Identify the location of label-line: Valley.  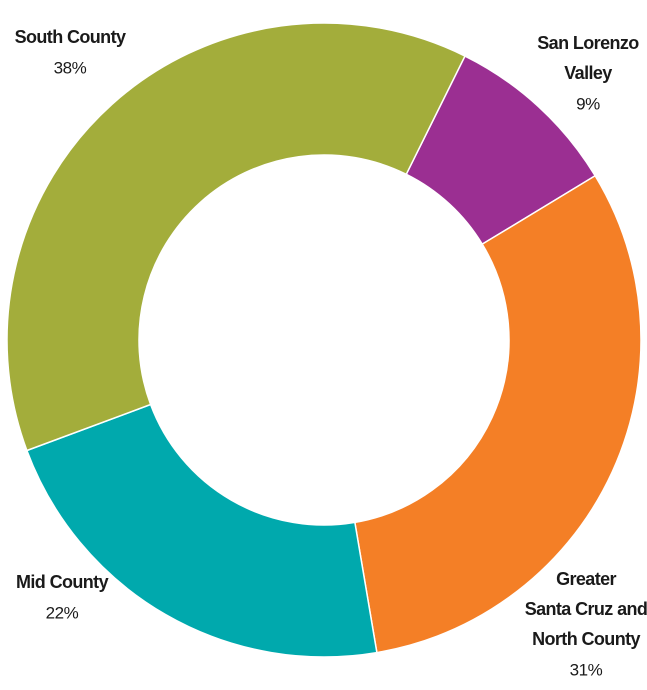
(588, 73).